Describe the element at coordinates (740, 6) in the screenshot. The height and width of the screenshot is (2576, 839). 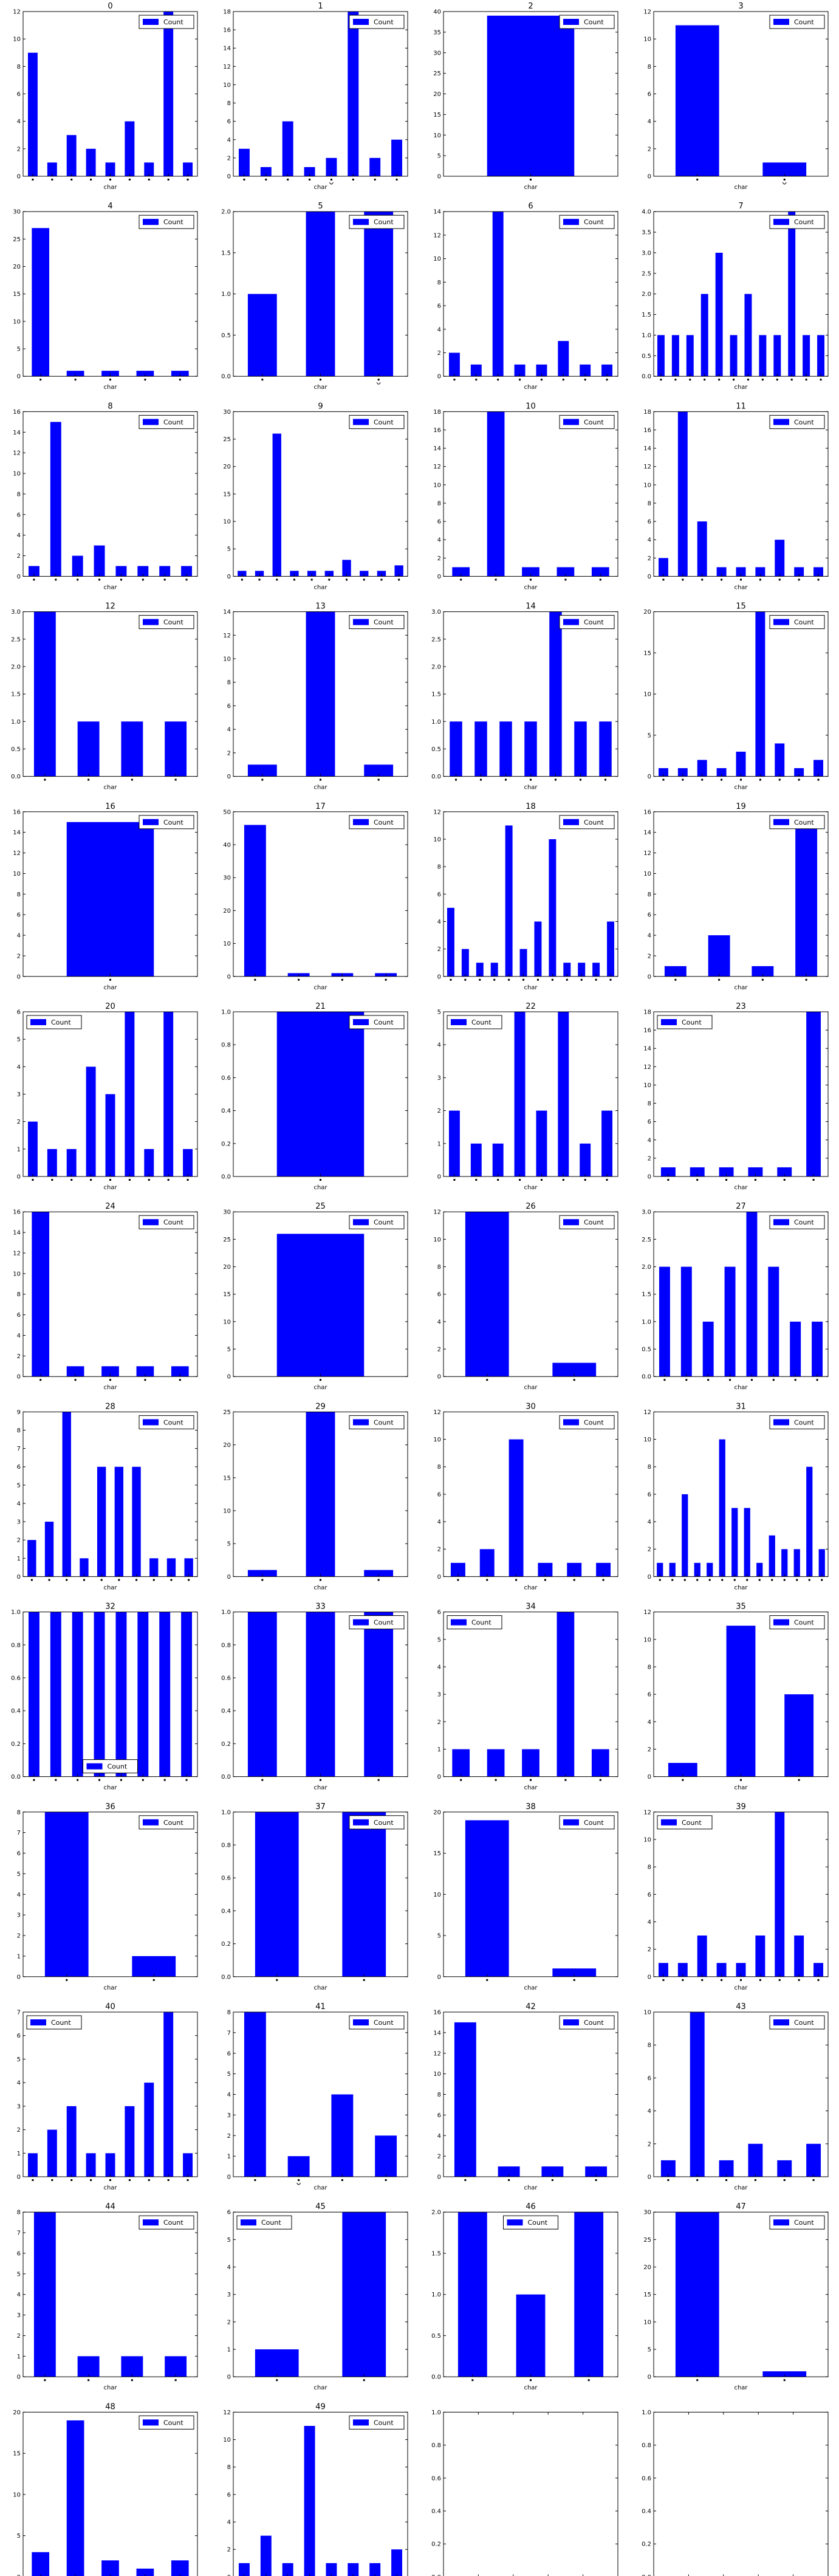
I see `chart-title: 3` at that location.